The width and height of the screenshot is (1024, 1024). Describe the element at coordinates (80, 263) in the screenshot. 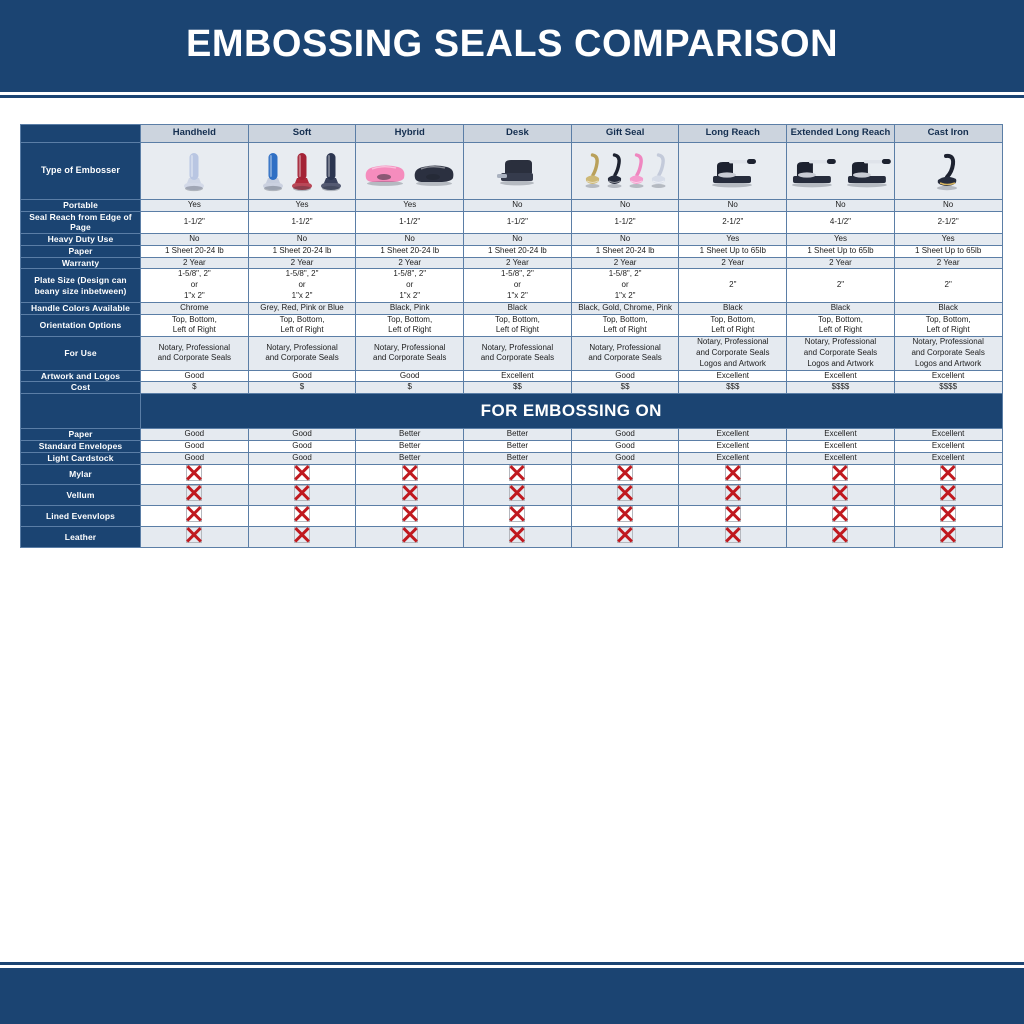

I see `row-label-warranty: Warranty` at that location.